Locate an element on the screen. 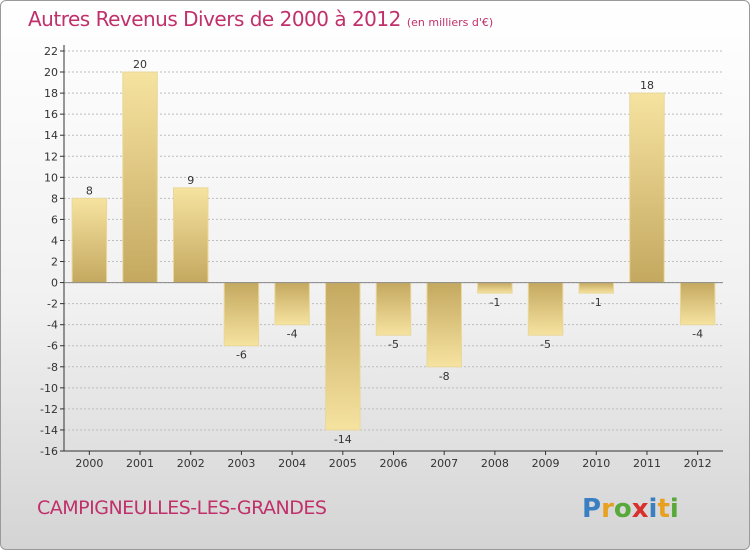  x-tick-label-2001: 2001 is located at coordinates (140, 463).